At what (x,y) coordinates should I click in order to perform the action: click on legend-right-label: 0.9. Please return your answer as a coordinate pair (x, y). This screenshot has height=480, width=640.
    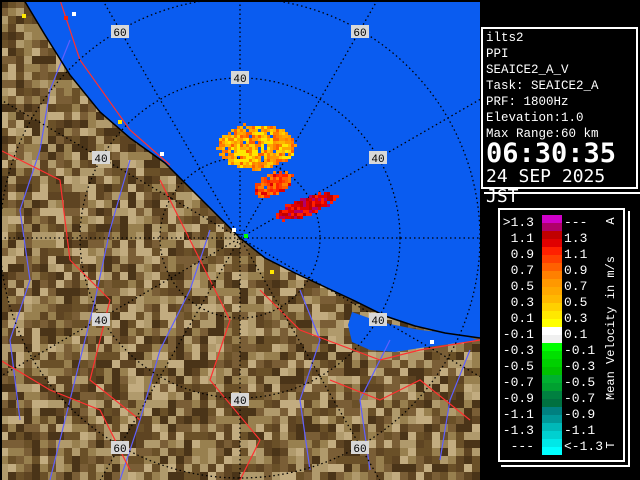
    Looking at the image, I should click on (576, 270).